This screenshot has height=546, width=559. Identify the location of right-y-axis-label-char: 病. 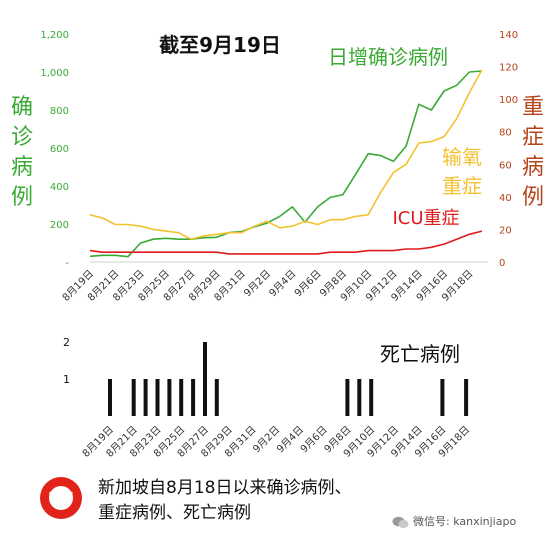
(533, 167).